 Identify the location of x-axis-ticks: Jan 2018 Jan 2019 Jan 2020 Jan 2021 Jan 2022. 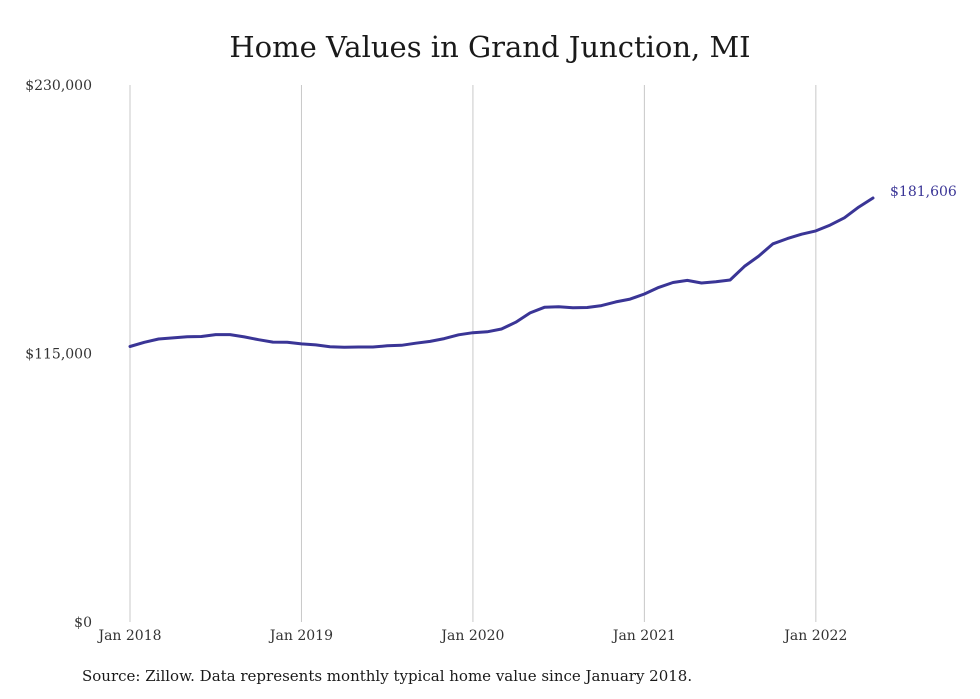
(471, 636).